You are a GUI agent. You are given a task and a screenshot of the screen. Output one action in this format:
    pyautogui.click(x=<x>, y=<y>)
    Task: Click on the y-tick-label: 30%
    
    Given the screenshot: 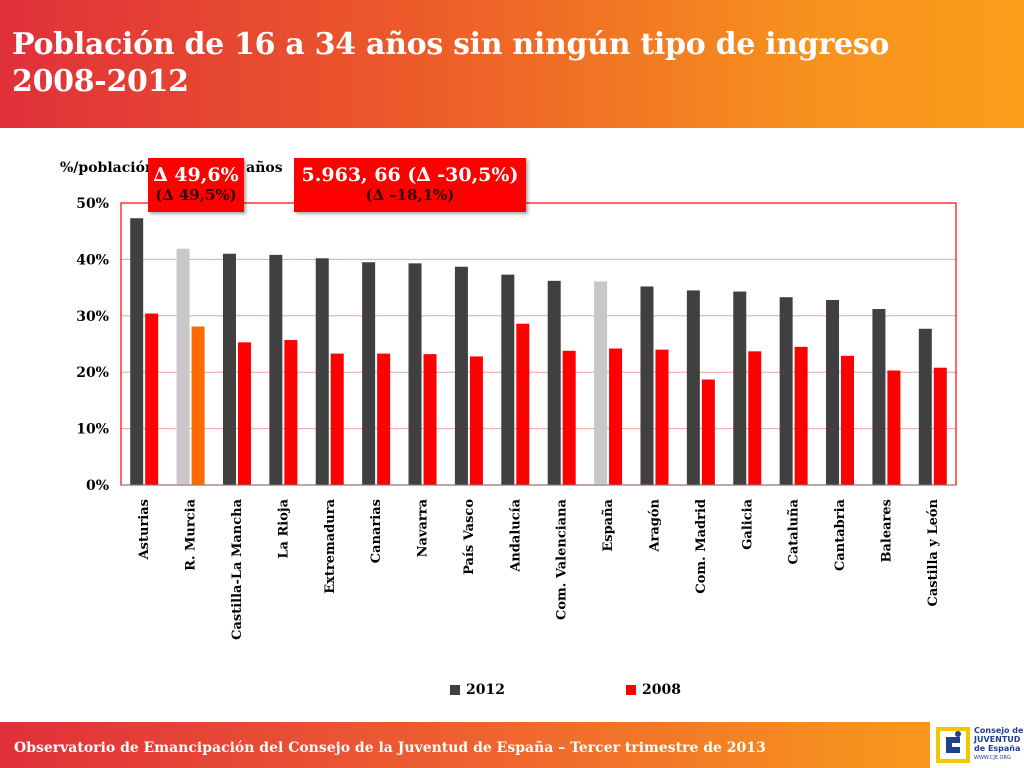 What is the action you would take?
    pyautogui.click(x=92, y=317)
    